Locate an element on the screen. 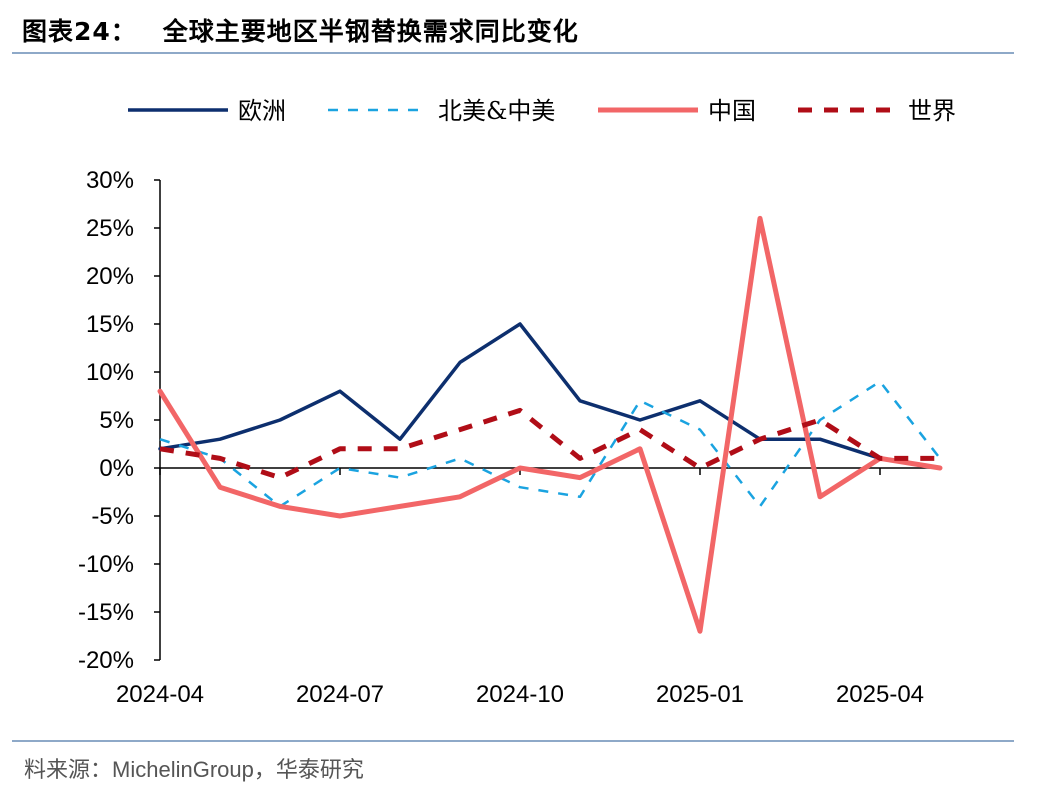  x-tick-label: 2024-04 is located at coordinates (160, 694).